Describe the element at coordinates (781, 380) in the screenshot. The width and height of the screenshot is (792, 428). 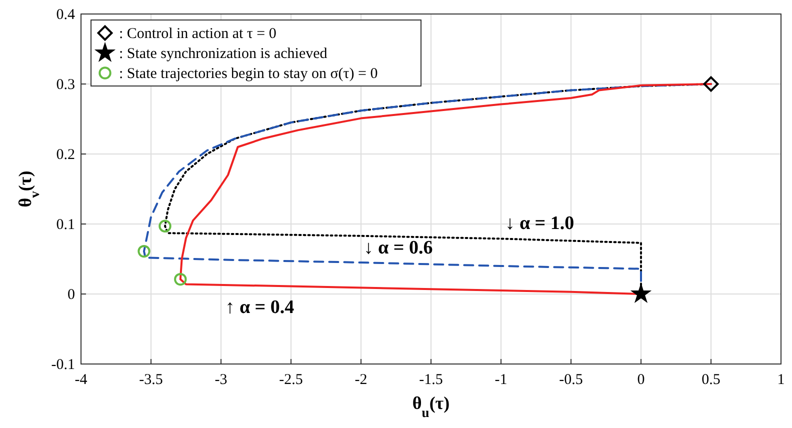
I see `x-tick-label: 1` at that location.